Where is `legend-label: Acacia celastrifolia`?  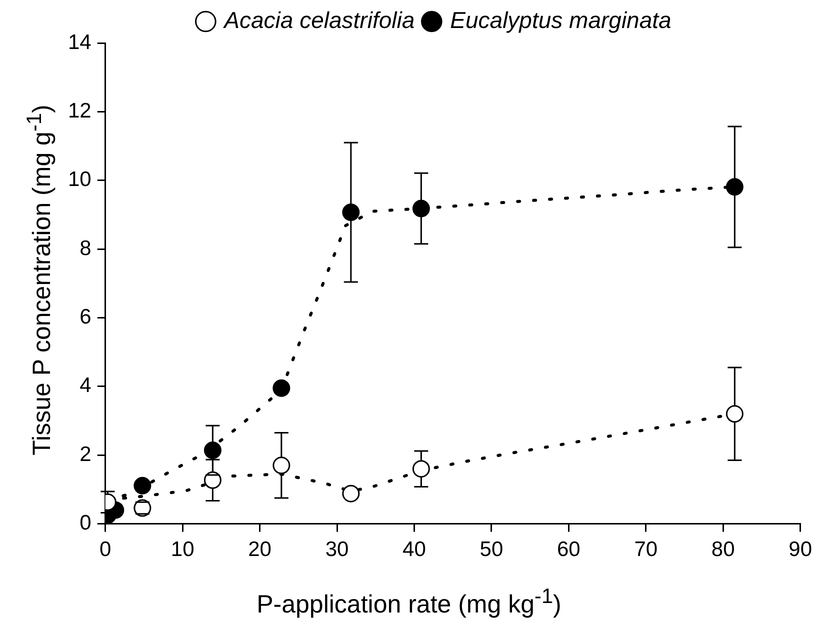 legend-label: Acacia celastrifolia is located at coordinates (318, 19).